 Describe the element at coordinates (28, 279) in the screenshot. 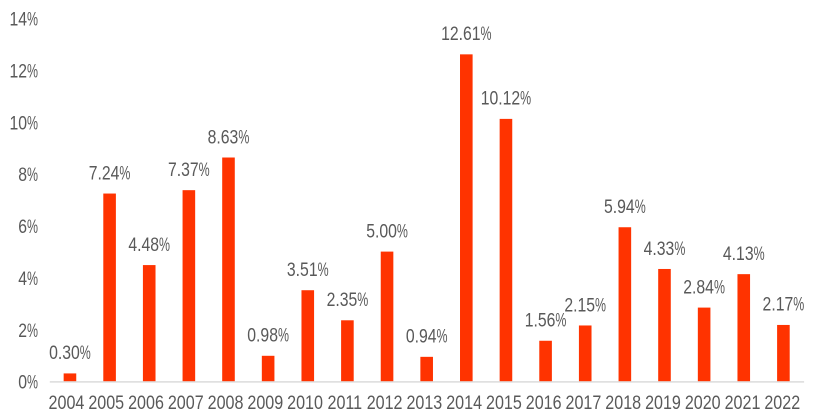

I see `svg-text: 4%` at that location.